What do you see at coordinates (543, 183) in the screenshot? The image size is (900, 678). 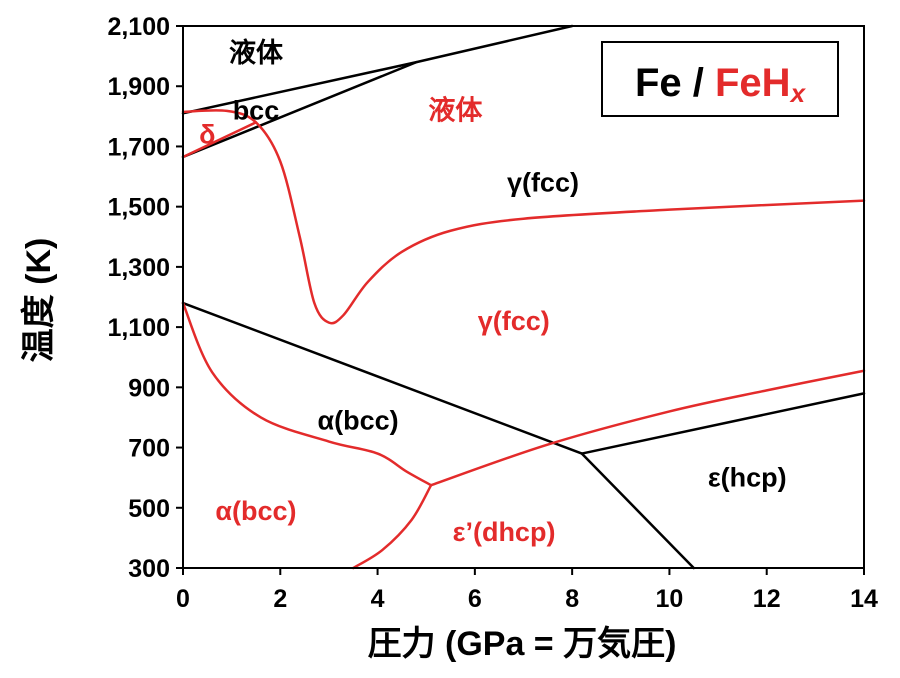 I see `fe-phase-label: γ(fcc)` at bounding box center [543, 183].